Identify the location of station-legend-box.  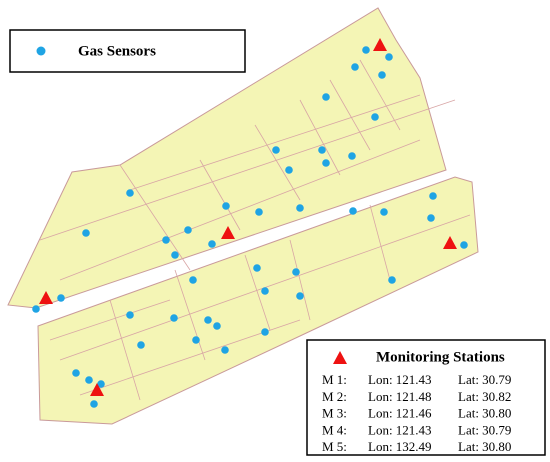
(426, 397).